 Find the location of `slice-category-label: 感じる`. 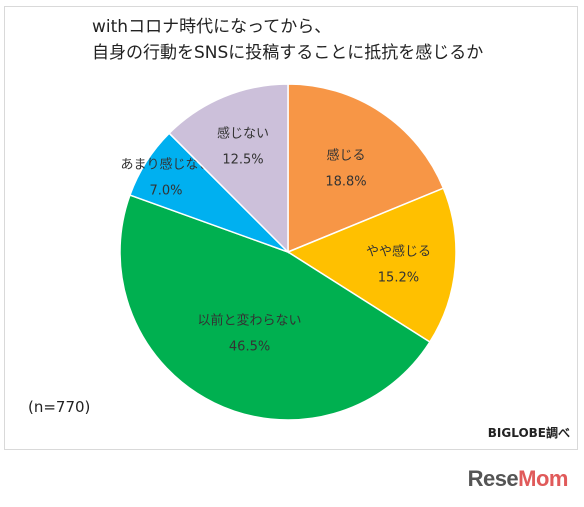

slice-category-label: 感じる is located at coordinates (345, 155).